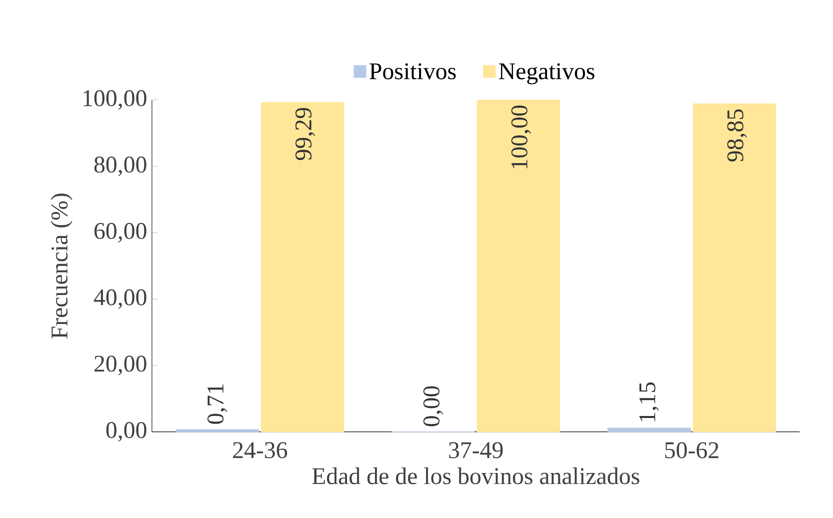 Image resolution: width=833 pixels, height=518 pixels. What do you see at coordinates (476, 450) in the screenshot?
I see `x-tick-label: 37-49` at bounding box center [476, 450].